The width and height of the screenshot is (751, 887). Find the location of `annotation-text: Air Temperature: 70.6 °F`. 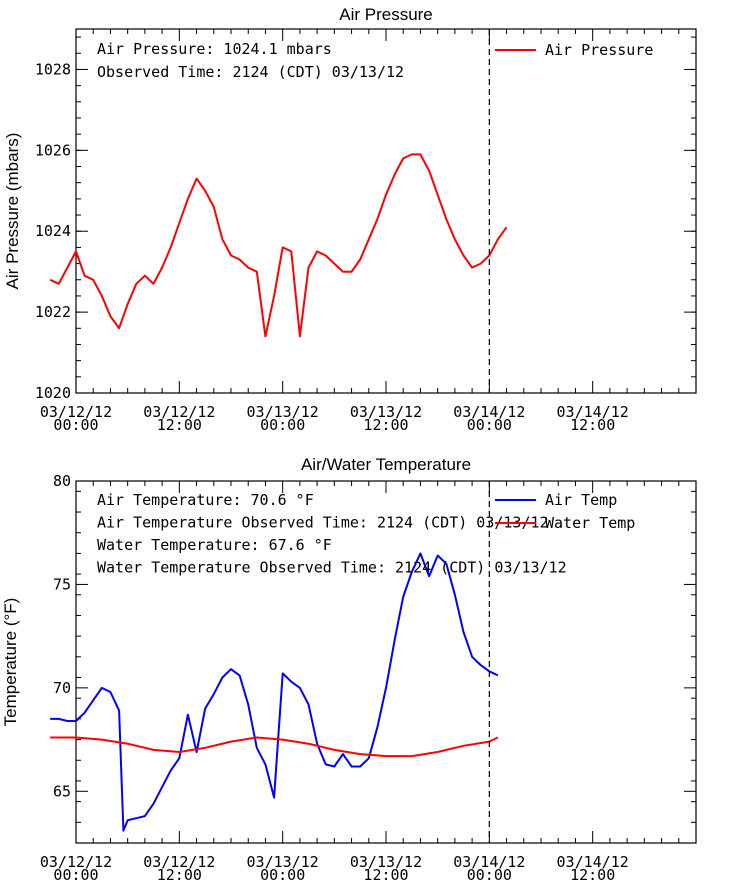

annotation-text: Air Temperature: 70.6 °F is located at coordinates (205, 500).